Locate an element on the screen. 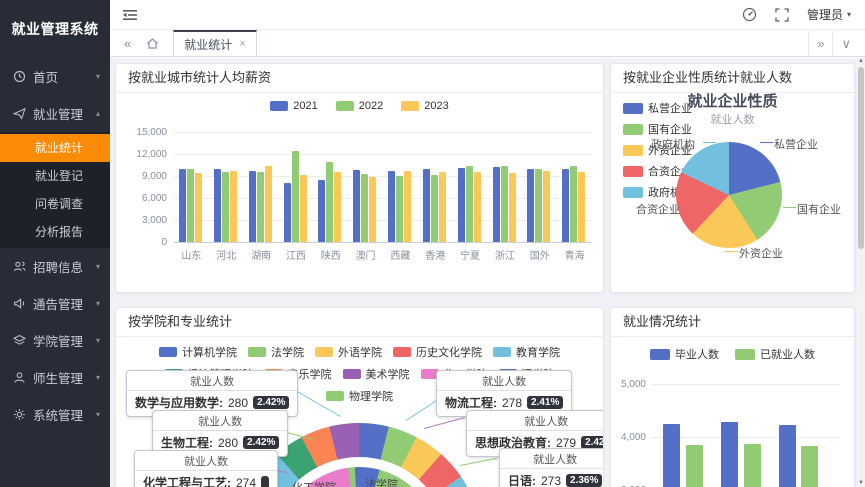  major-name: 思想政治教育: is located at coordinates (513, 443).